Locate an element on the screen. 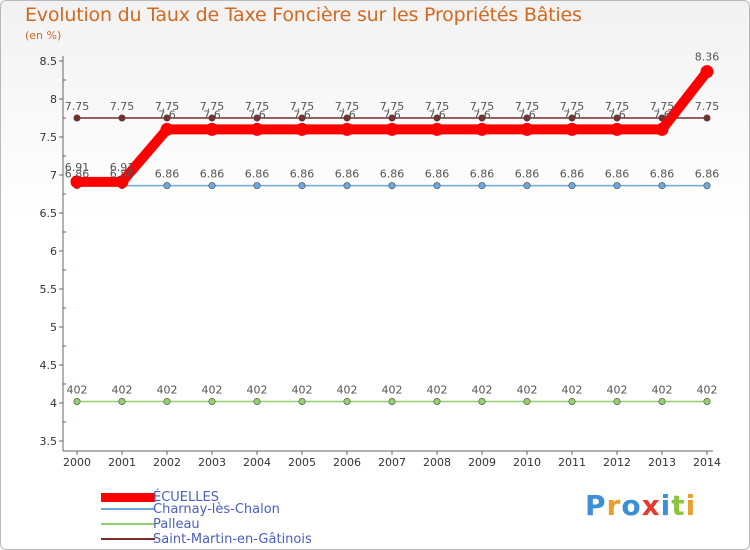  series-1-label-4: 6.86 is located at coordinates (257, 174).